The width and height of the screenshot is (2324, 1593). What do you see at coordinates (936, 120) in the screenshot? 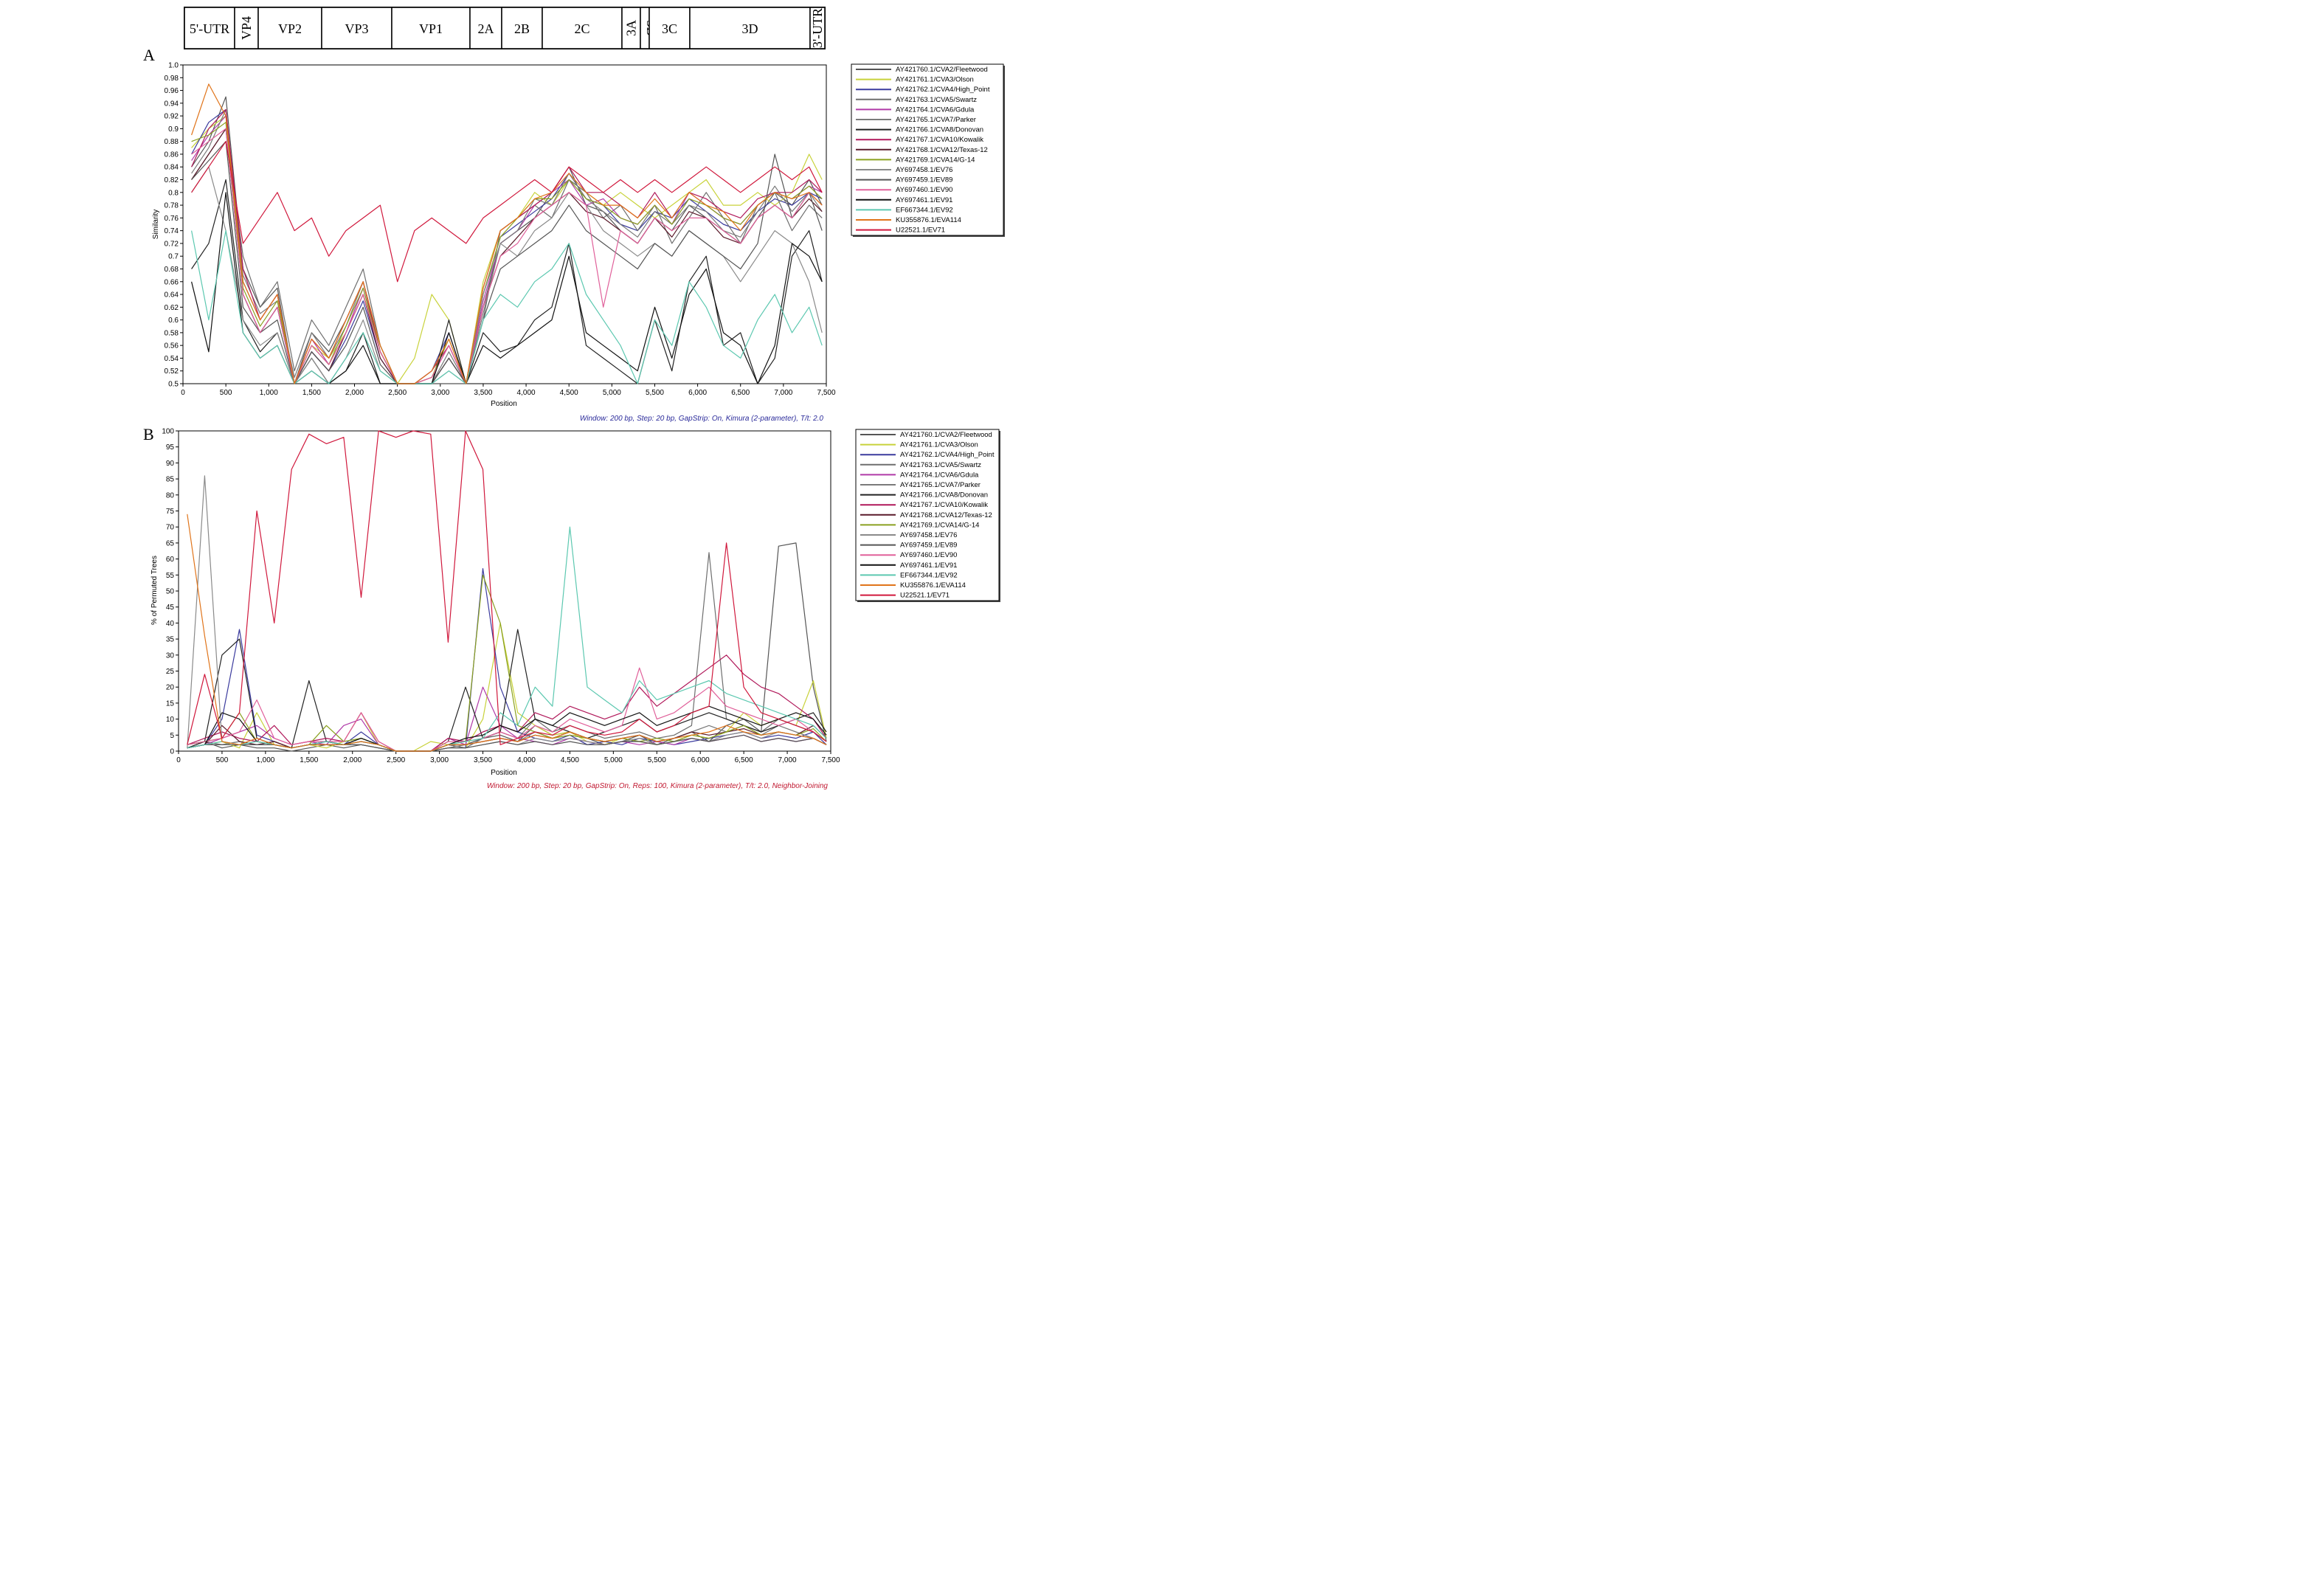
I see `legend-label: AY421765.1/CVA7/Parker` at bounding box center [936, 120].